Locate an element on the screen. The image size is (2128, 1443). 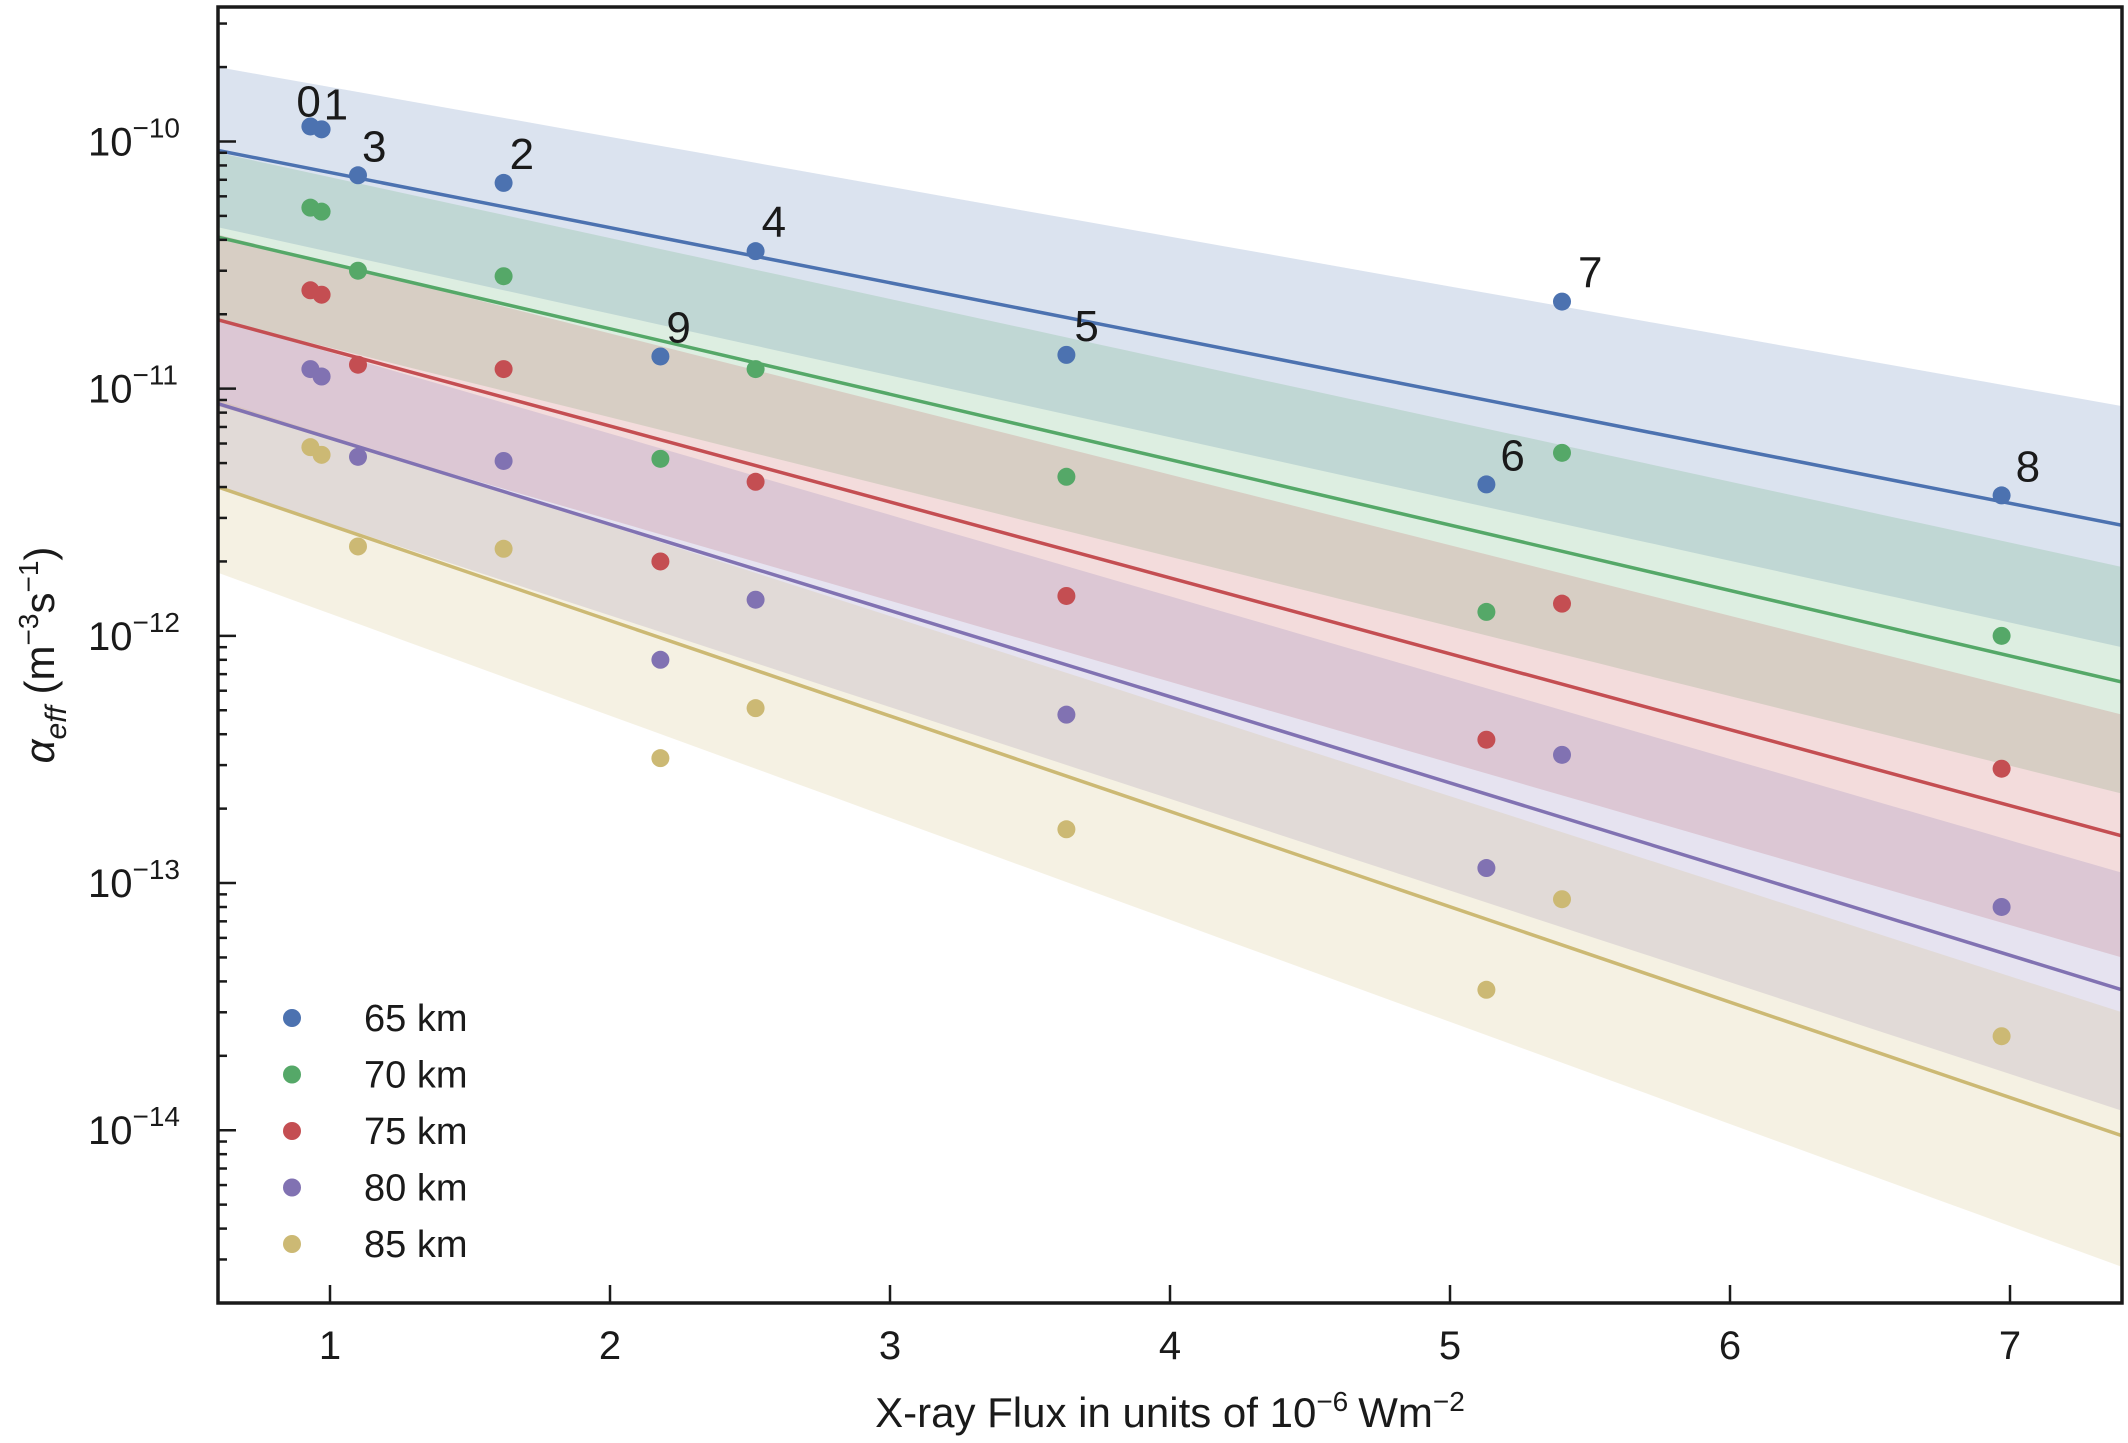
x-tick-label: 6 is located at coordinates (1730, 1346).